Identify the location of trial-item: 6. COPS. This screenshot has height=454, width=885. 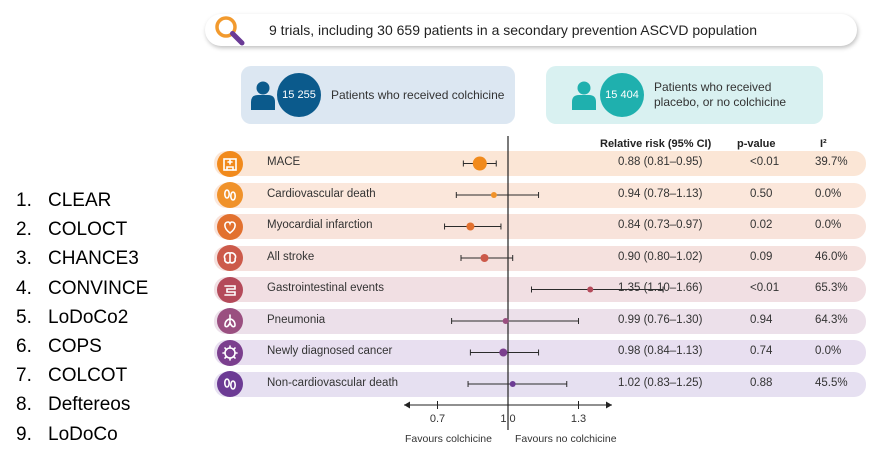
(82, 346).